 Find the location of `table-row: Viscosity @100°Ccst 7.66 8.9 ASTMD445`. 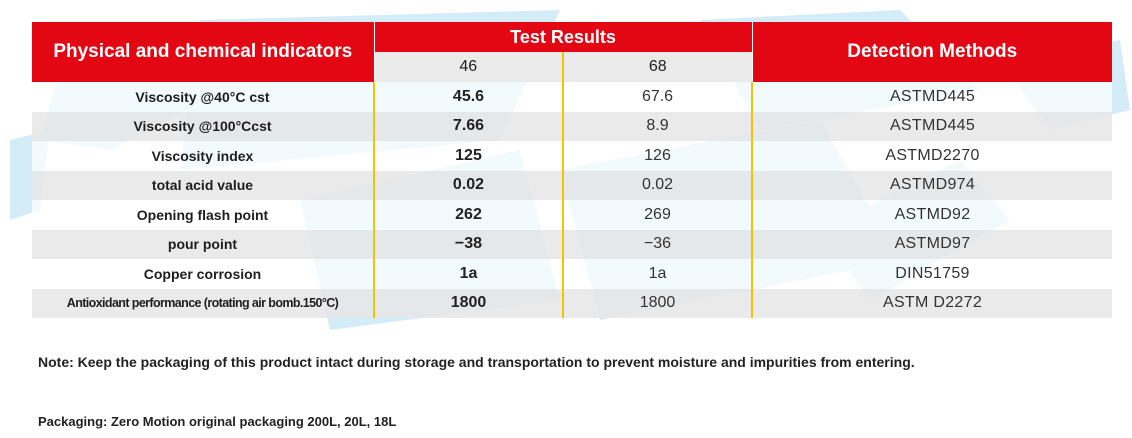

table-row: Viscosity @100°Ccst 7.66 8.9 ASTMD445 is located at coordinates (572, 126).